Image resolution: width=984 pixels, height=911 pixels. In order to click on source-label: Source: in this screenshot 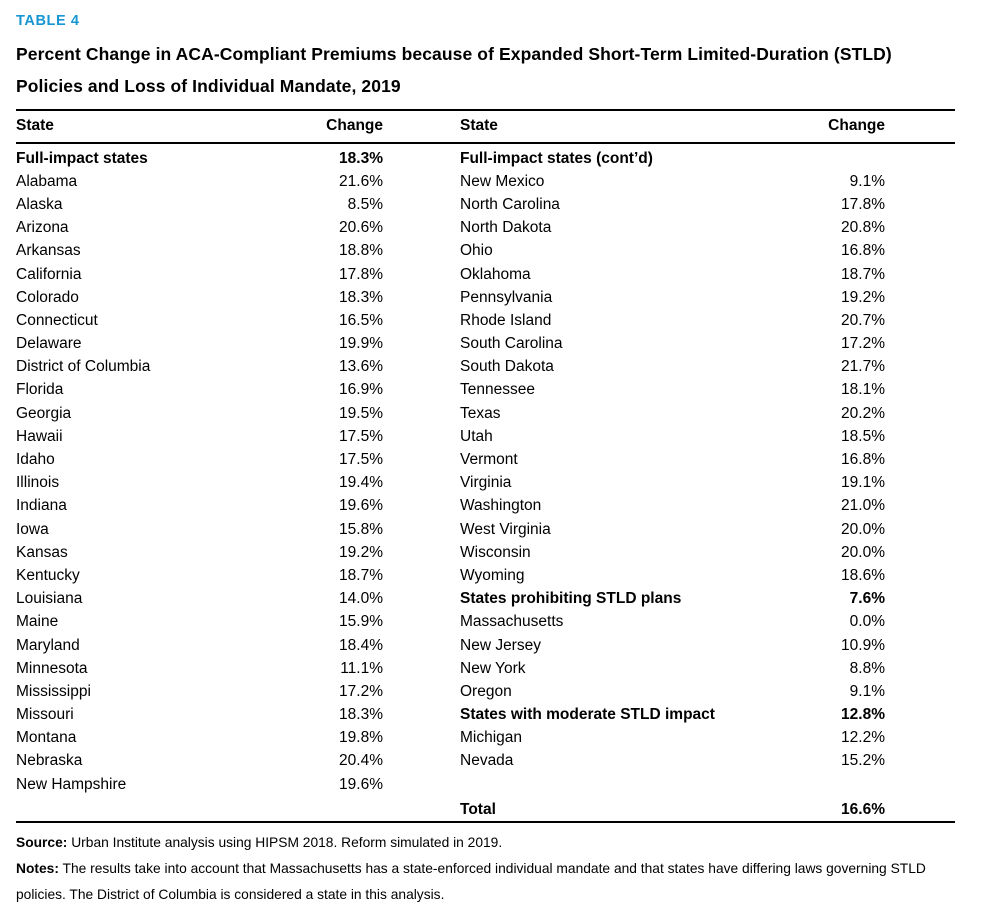, I will do `click(42, 843)`.